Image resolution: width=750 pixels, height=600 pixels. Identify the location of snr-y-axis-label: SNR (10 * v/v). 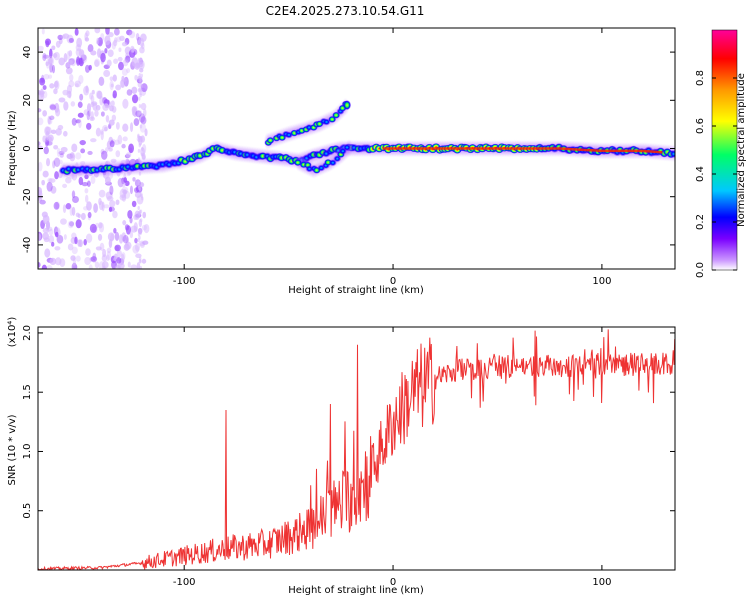
(12, 449).